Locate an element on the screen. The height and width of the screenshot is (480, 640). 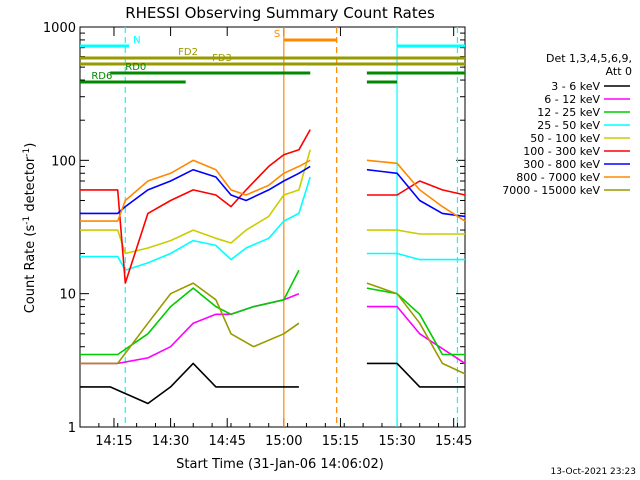
y-tick-label: 10 is located at coordinates (67, 295).